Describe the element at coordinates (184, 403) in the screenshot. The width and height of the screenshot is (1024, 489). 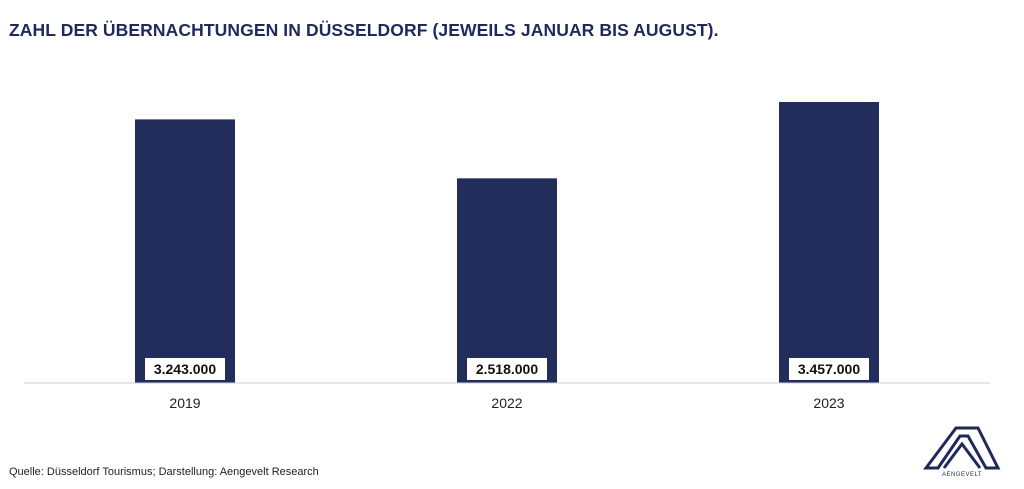
I see `x-tick-label: 2019` at that location.